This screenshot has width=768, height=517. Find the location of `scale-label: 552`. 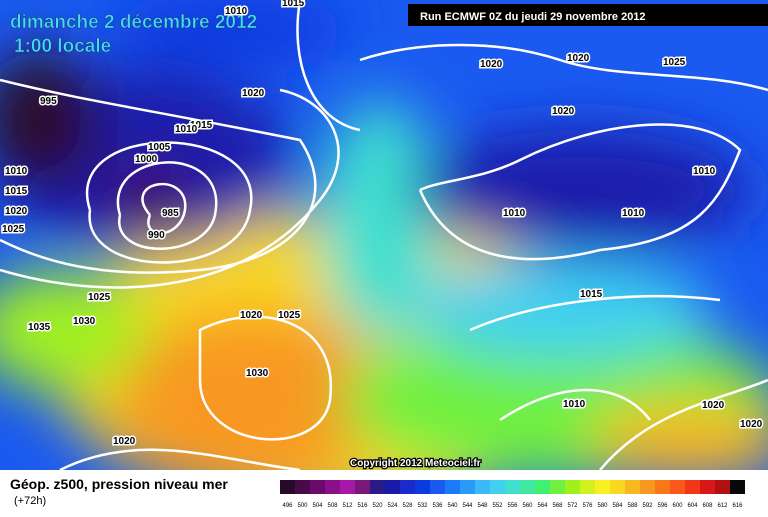

scale-label: 552 is located at coordinates (497, 506).